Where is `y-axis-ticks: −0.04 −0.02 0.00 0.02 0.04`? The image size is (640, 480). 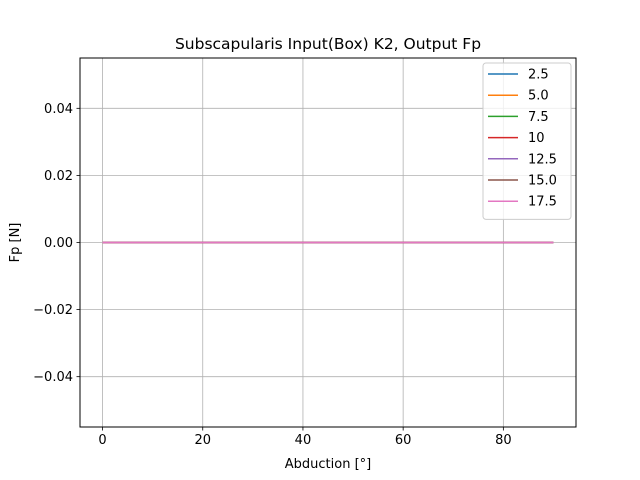
y-axis-ticks: −0.04 −0.02 0.00 0.02 0.04 is located at coordinates (56, 243).